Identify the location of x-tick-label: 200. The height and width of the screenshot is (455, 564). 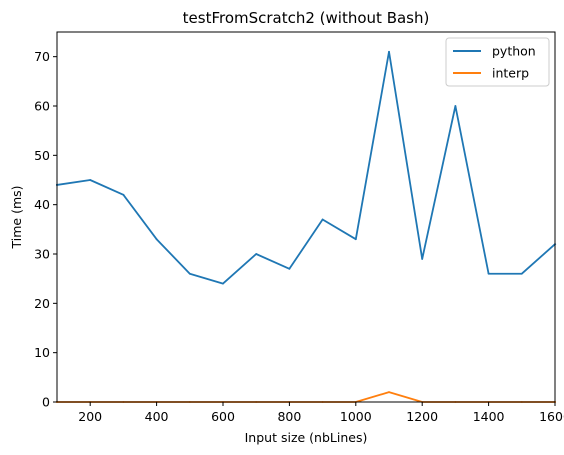
(90, 416).